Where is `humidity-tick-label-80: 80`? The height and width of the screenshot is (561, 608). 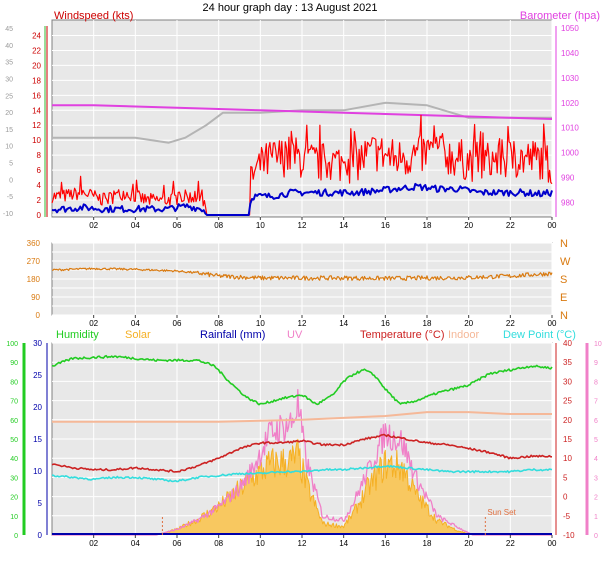
humidity-tick-label-80: 80 is located at coordinates (14, 382).